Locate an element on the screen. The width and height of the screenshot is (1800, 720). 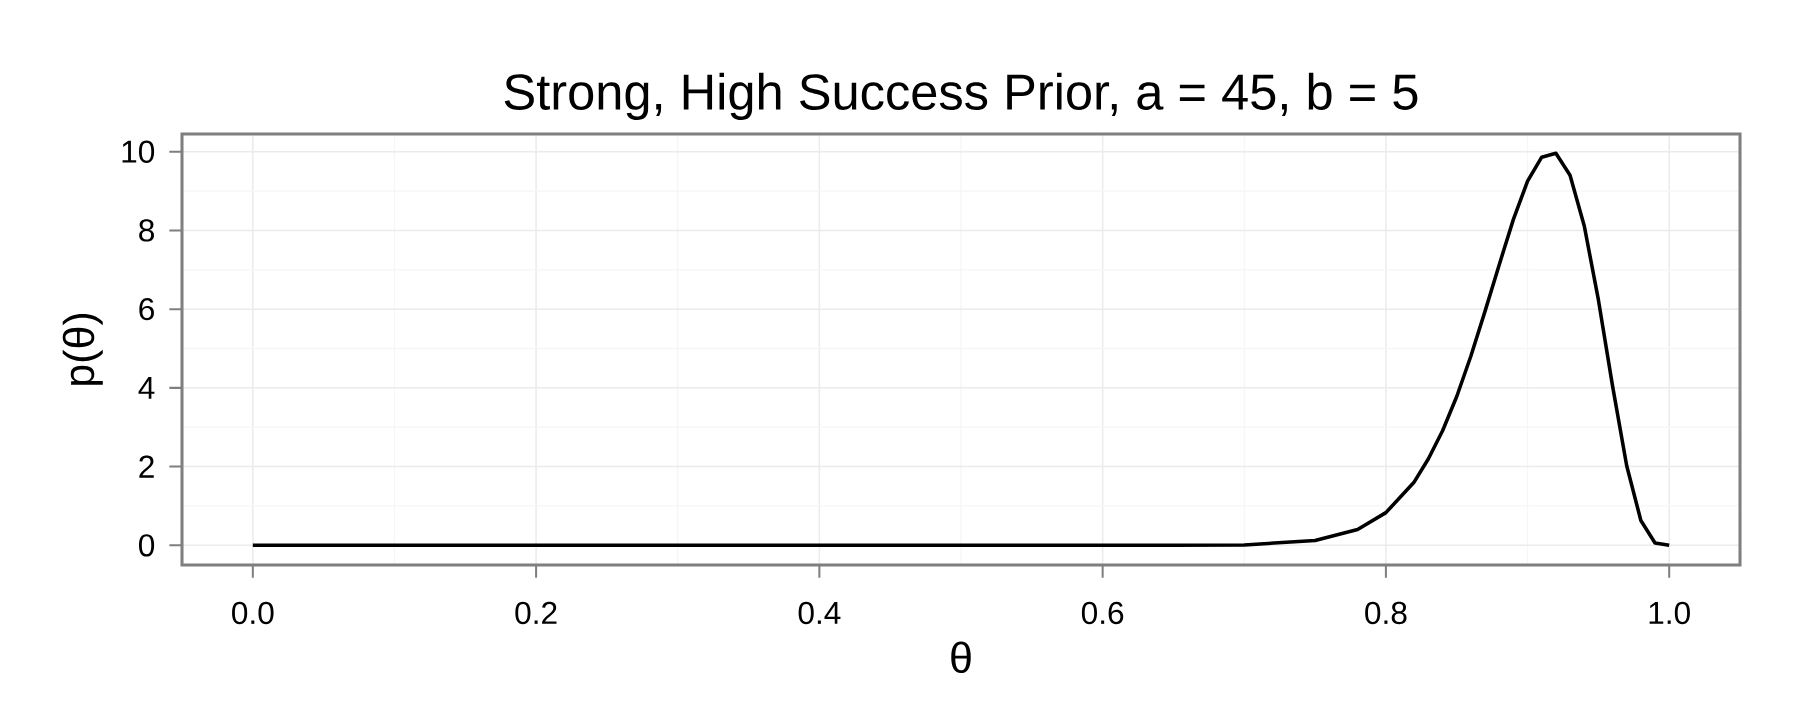
x-axis-title: θ is located at coordinates (961, 657).